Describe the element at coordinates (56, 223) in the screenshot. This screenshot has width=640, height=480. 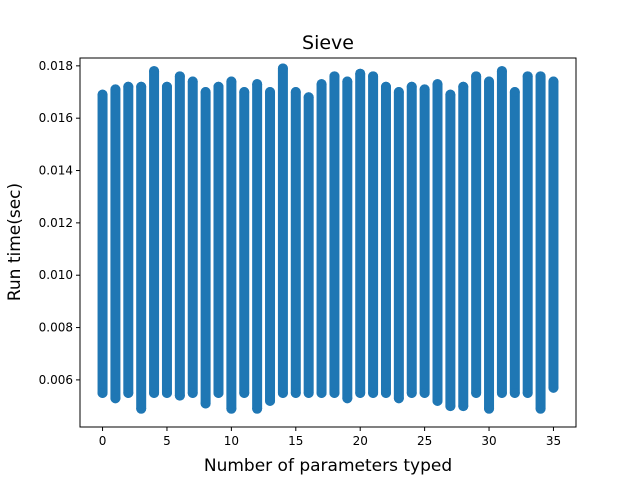
I see `y-tick-label: 0.012` at that location.